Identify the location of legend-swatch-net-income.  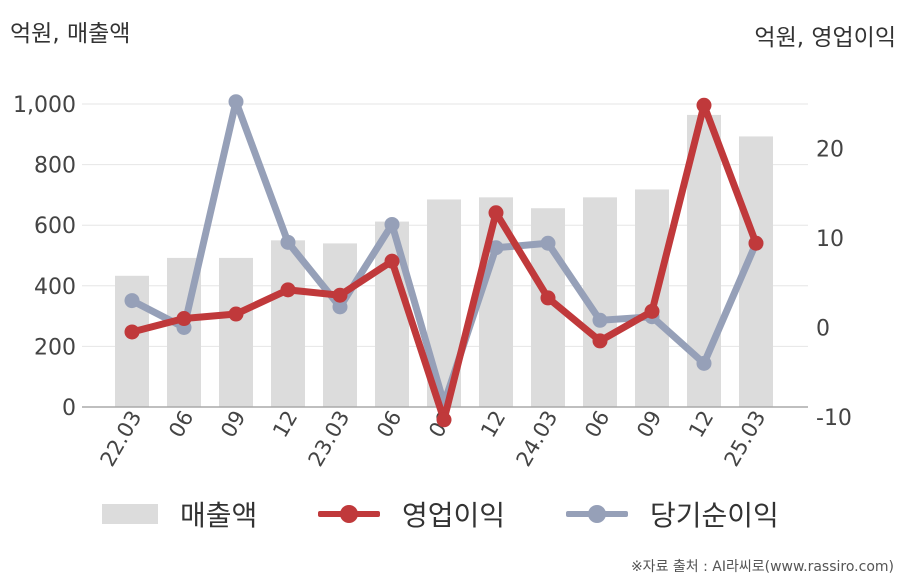
(597, 514).